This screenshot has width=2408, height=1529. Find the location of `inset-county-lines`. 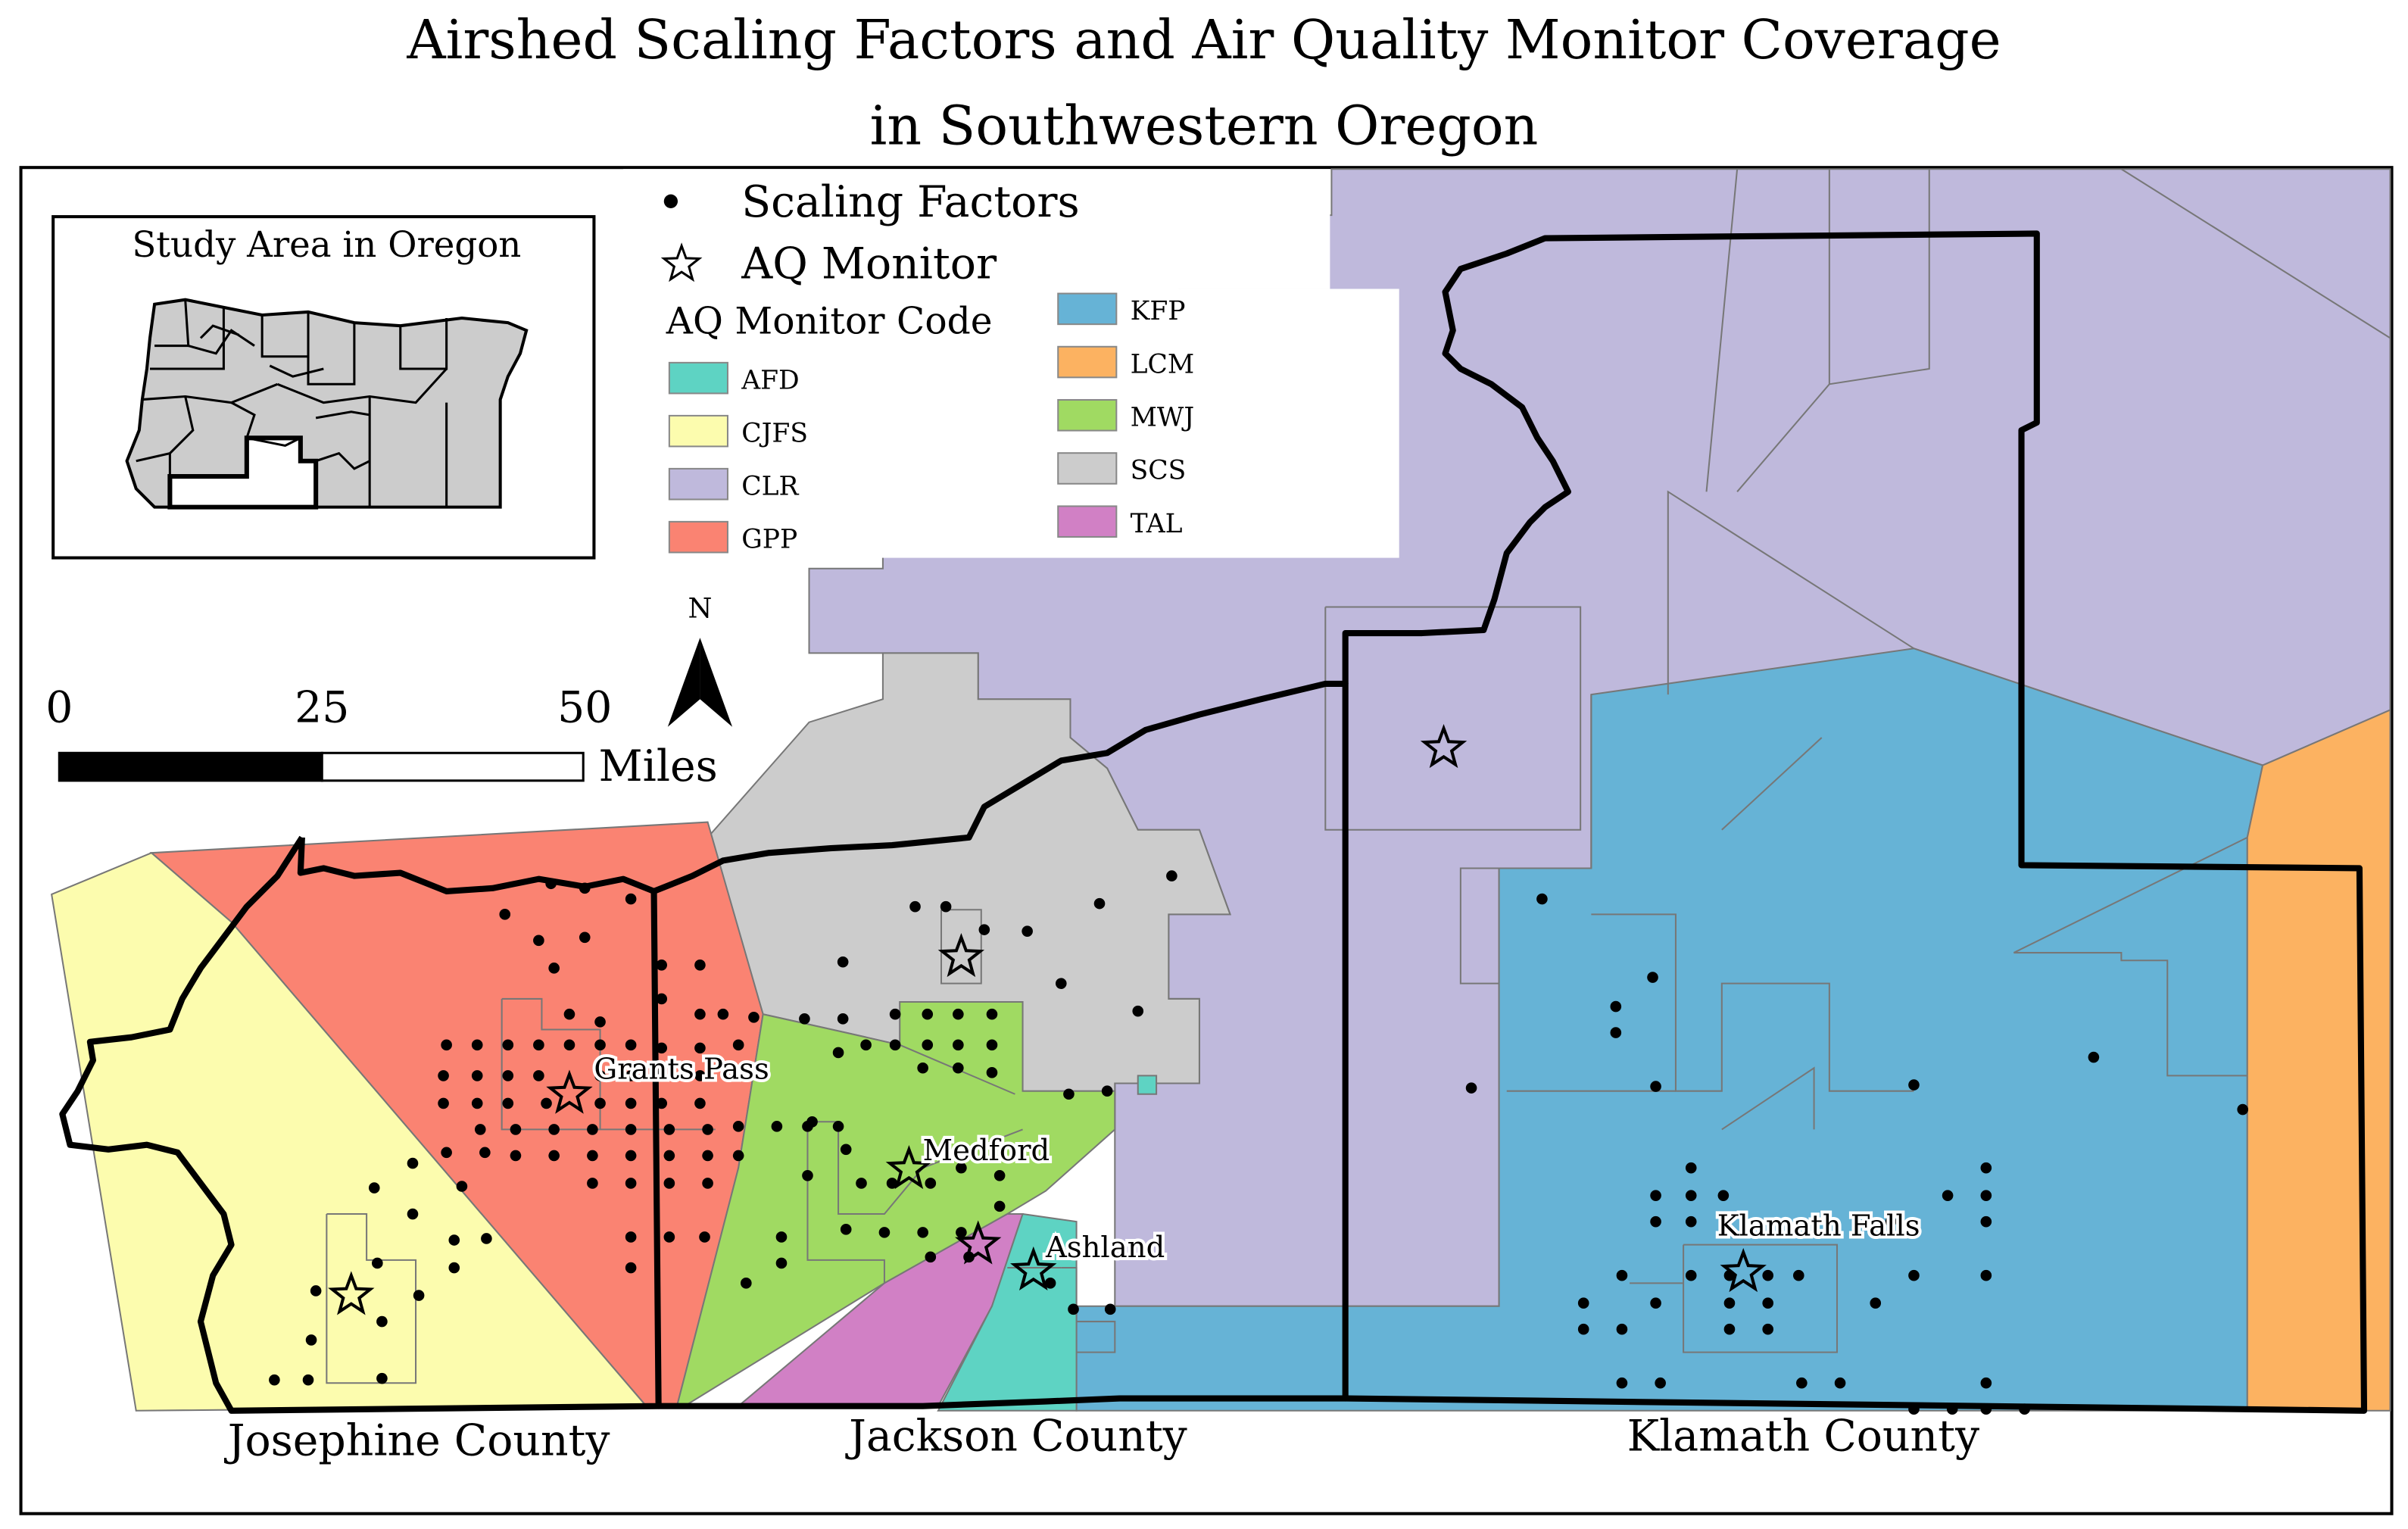

inset-county-lines is located at coordinates (292, 403).